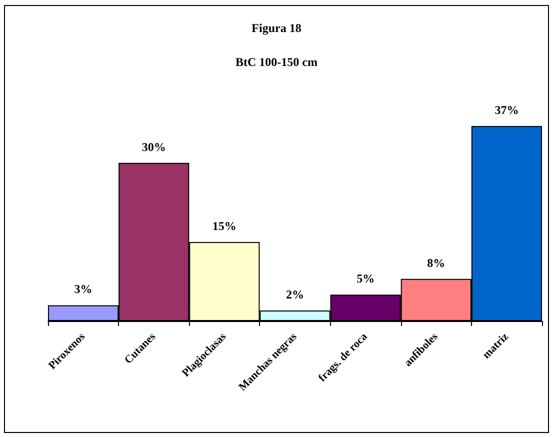 The height and width of the screenshot is (437, 553). Describe the element at coordinates (277, 62) in the screenshot. I see `chart-subtitle: BtC 100-150 cm` at that location.